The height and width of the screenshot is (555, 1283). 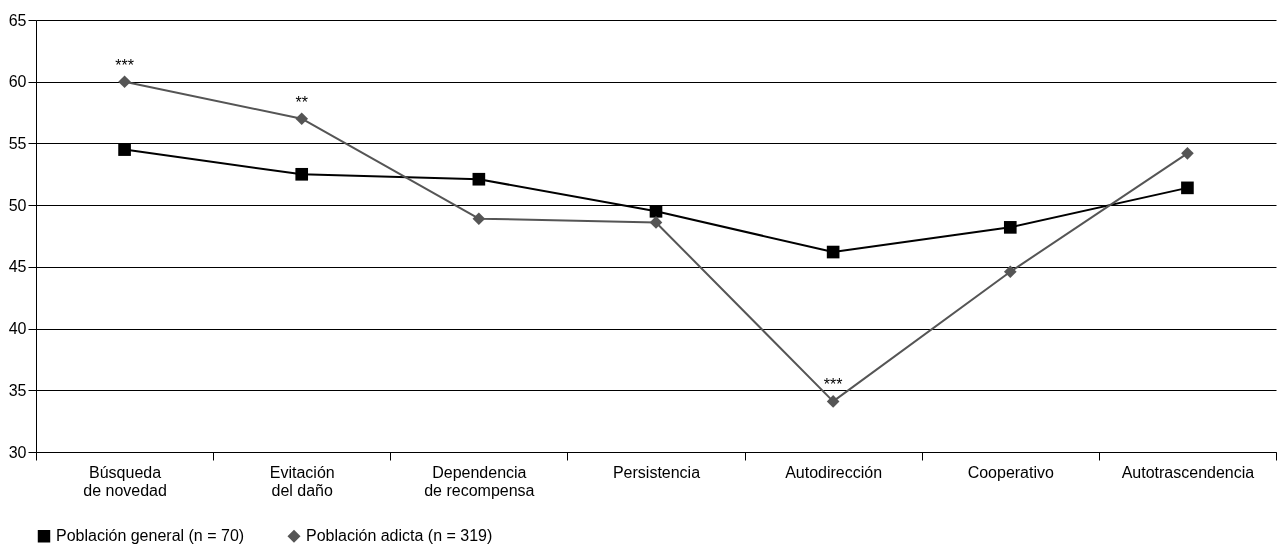 I want to click on x-tick-label: Autodirección, so click(x=834, y=472).